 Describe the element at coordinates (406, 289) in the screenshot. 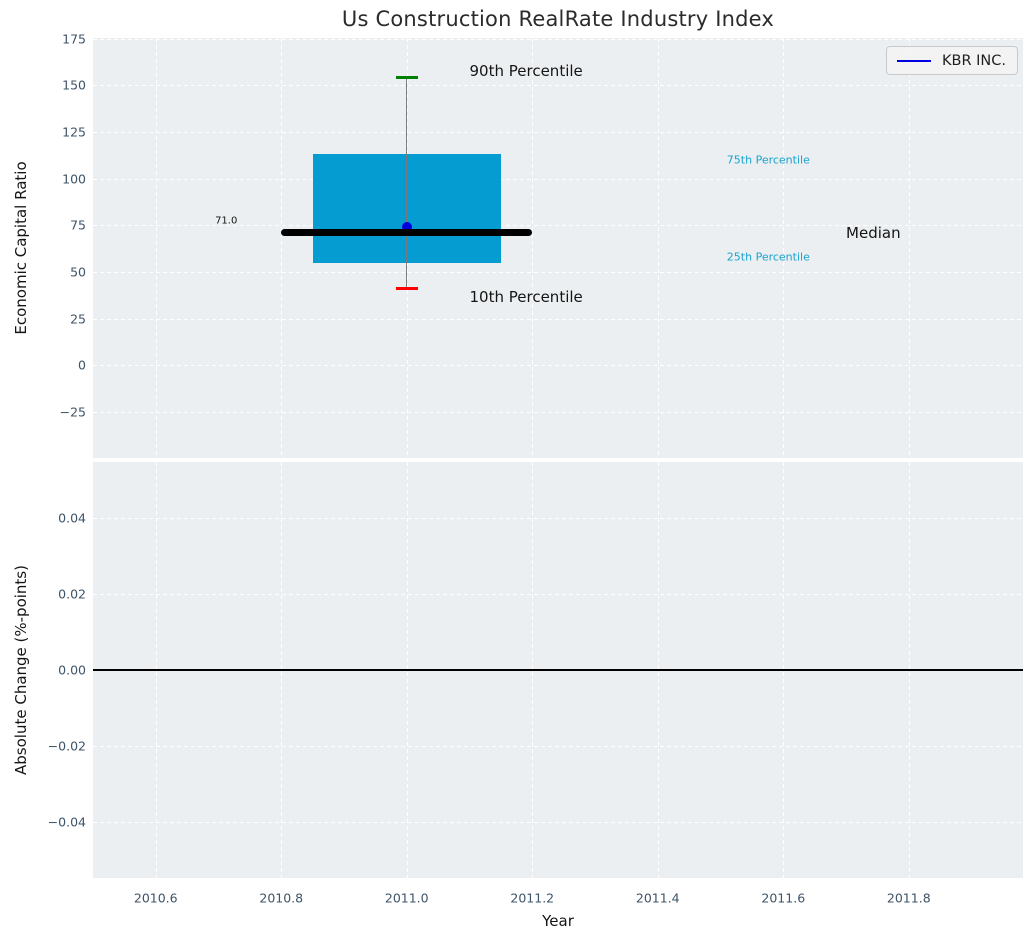

I see `whisker-cap-10th` at that location.